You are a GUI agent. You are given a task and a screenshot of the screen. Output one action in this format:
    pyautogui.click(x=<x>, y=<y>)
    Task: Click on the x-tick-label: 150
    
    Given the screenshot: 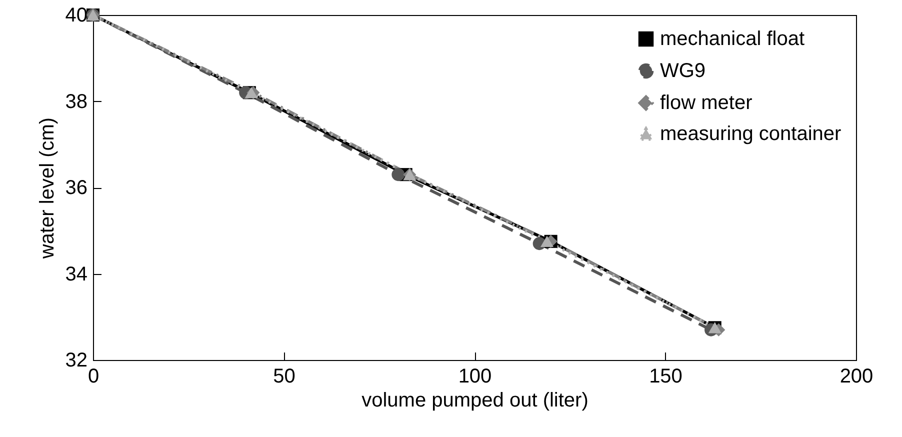 What is the action you would take?
    pyautogui.click(x=665, y=377)
    